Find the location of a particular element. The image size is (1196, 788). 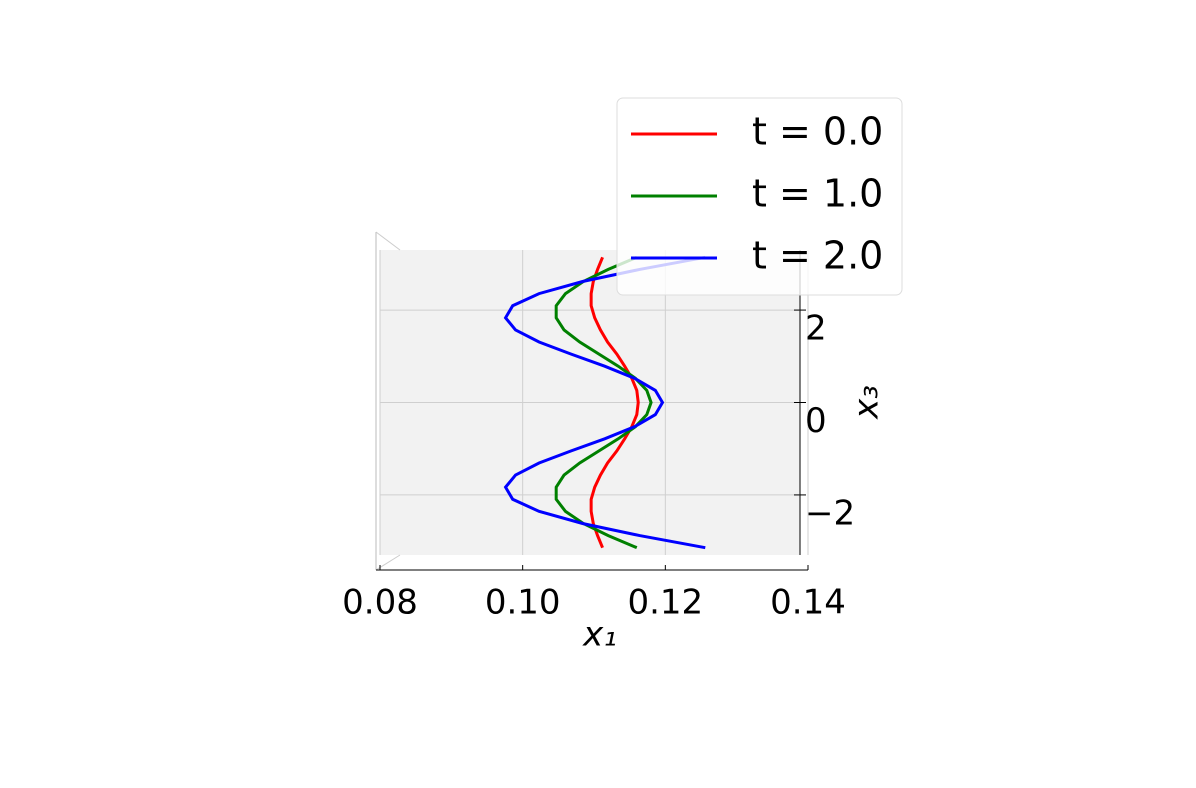

y-axis-label: x₃ is located at coordinates (867, 402).